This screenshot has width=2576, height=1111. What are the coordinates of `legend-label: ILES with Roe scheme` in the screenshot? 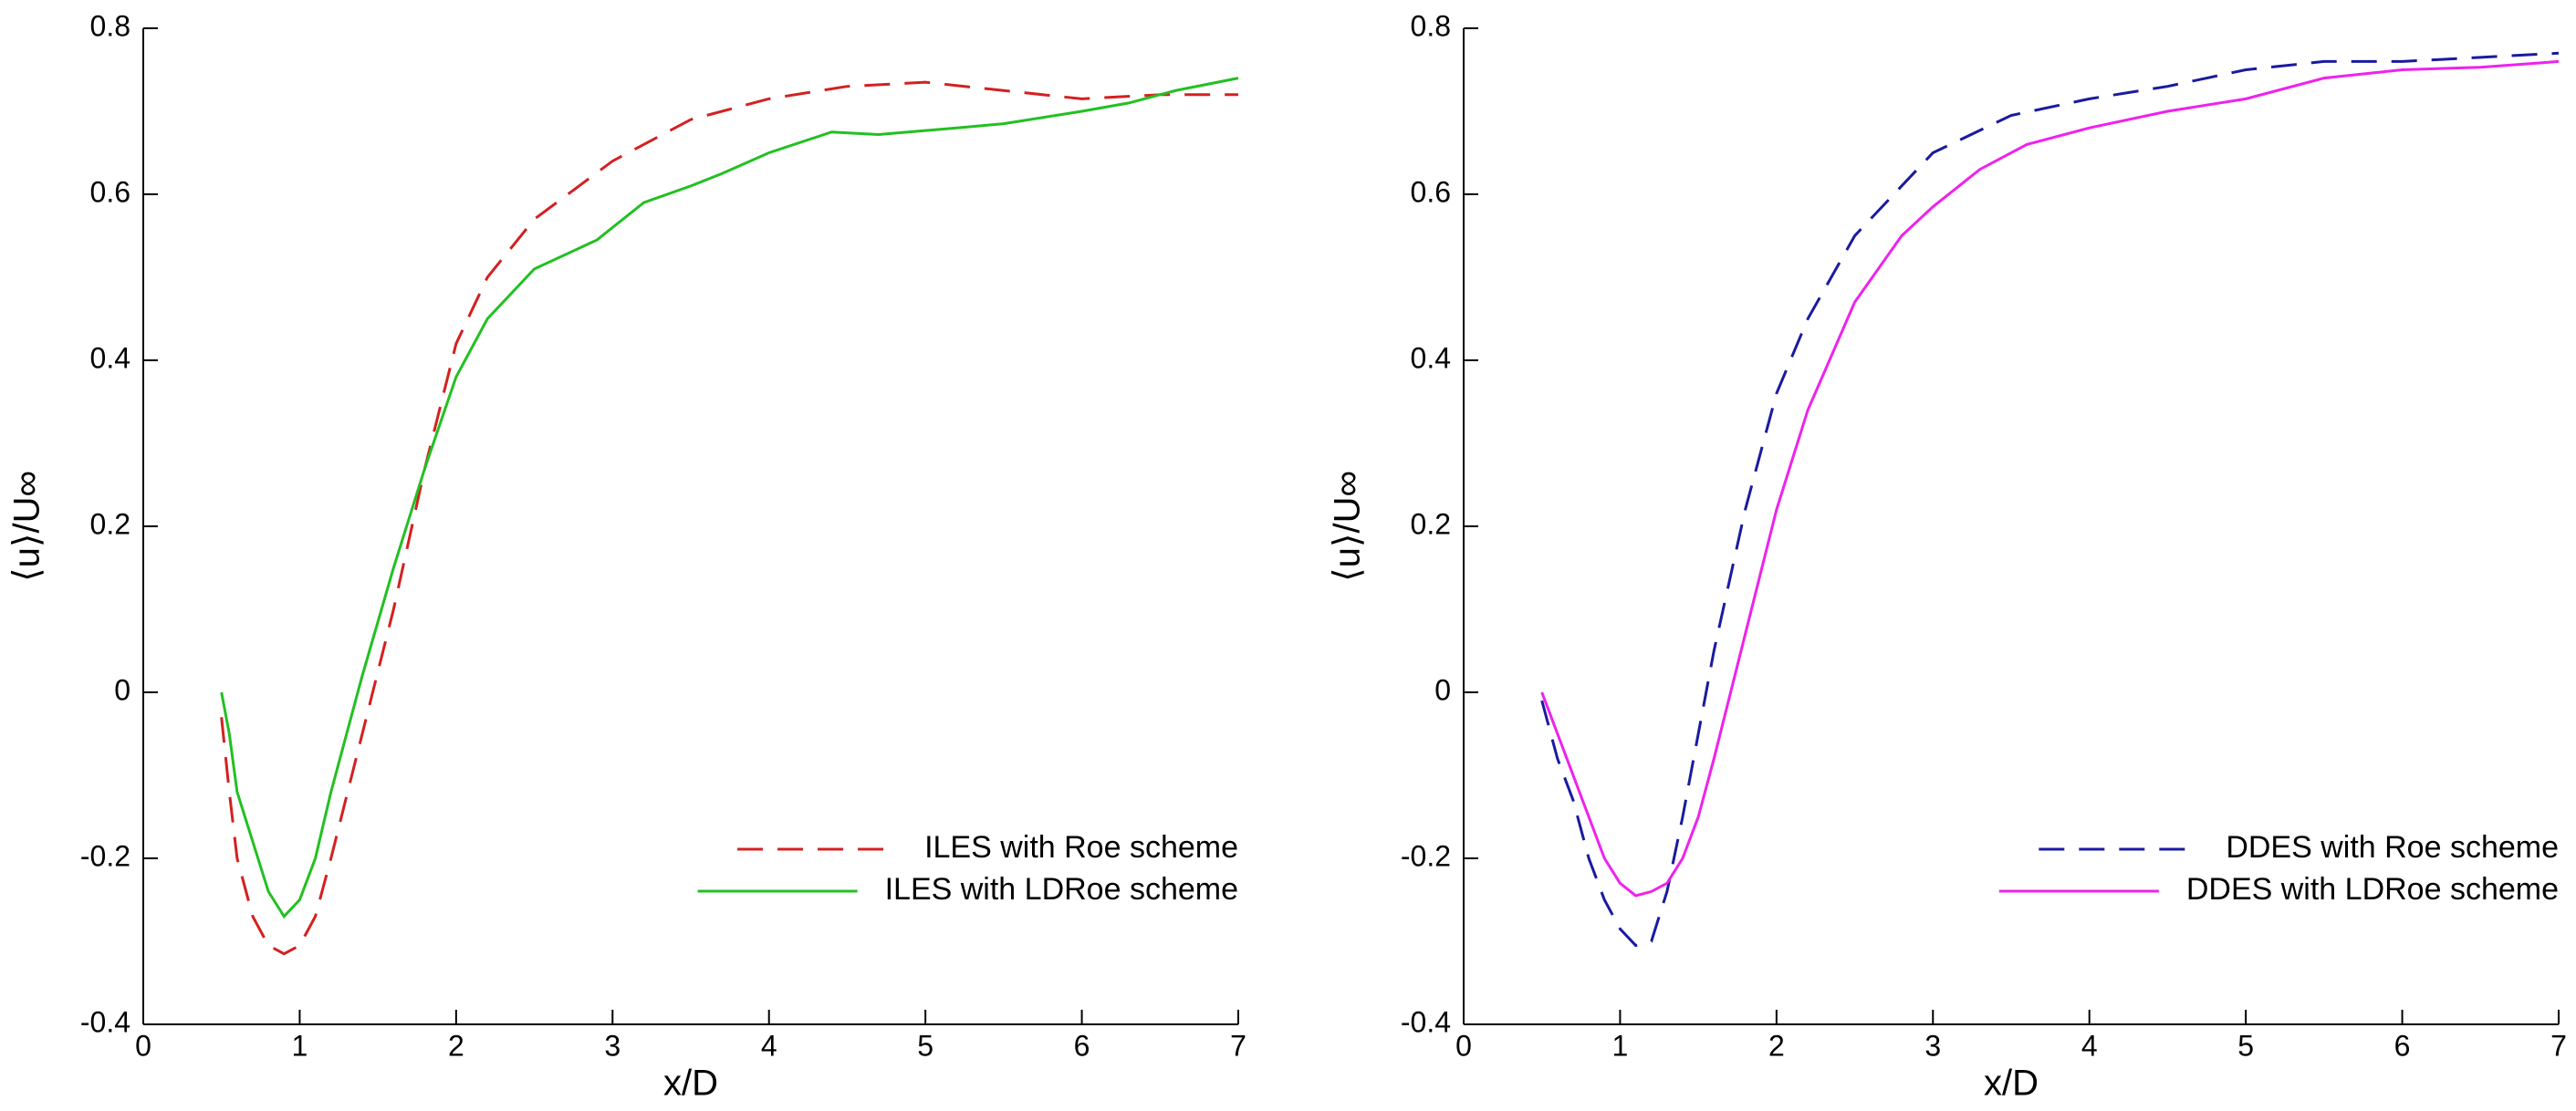 It's located at (1081, 848).